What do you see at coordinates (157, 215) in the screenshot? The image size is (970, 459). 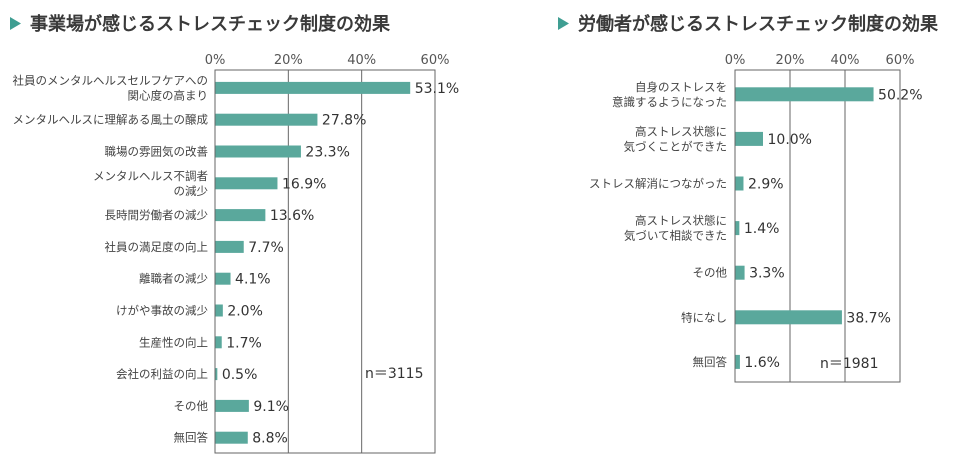 I see `category-label: 長時間労働者の減少` at bounding box center [157, 215].